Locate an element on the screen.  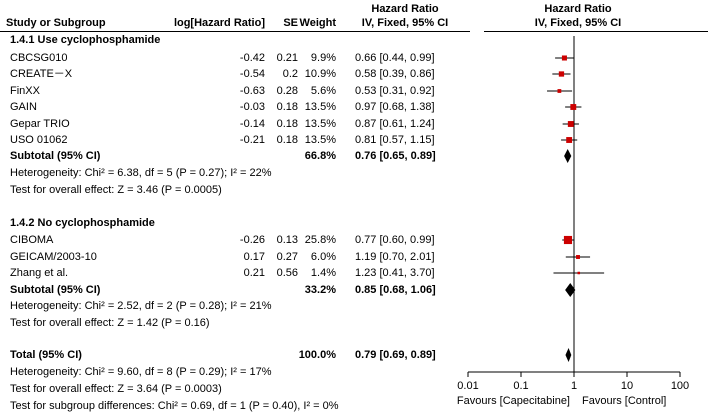
study-weight: 6.0% is located at coordinates (323, 257).